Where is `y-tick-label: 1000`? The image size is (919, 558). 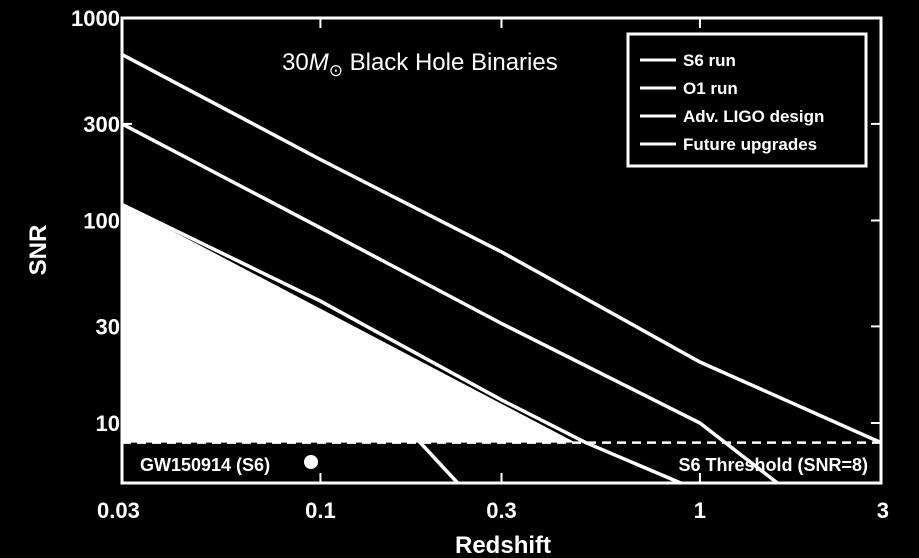 y-tick-label: 1000 is located at coordinates (95, 18).